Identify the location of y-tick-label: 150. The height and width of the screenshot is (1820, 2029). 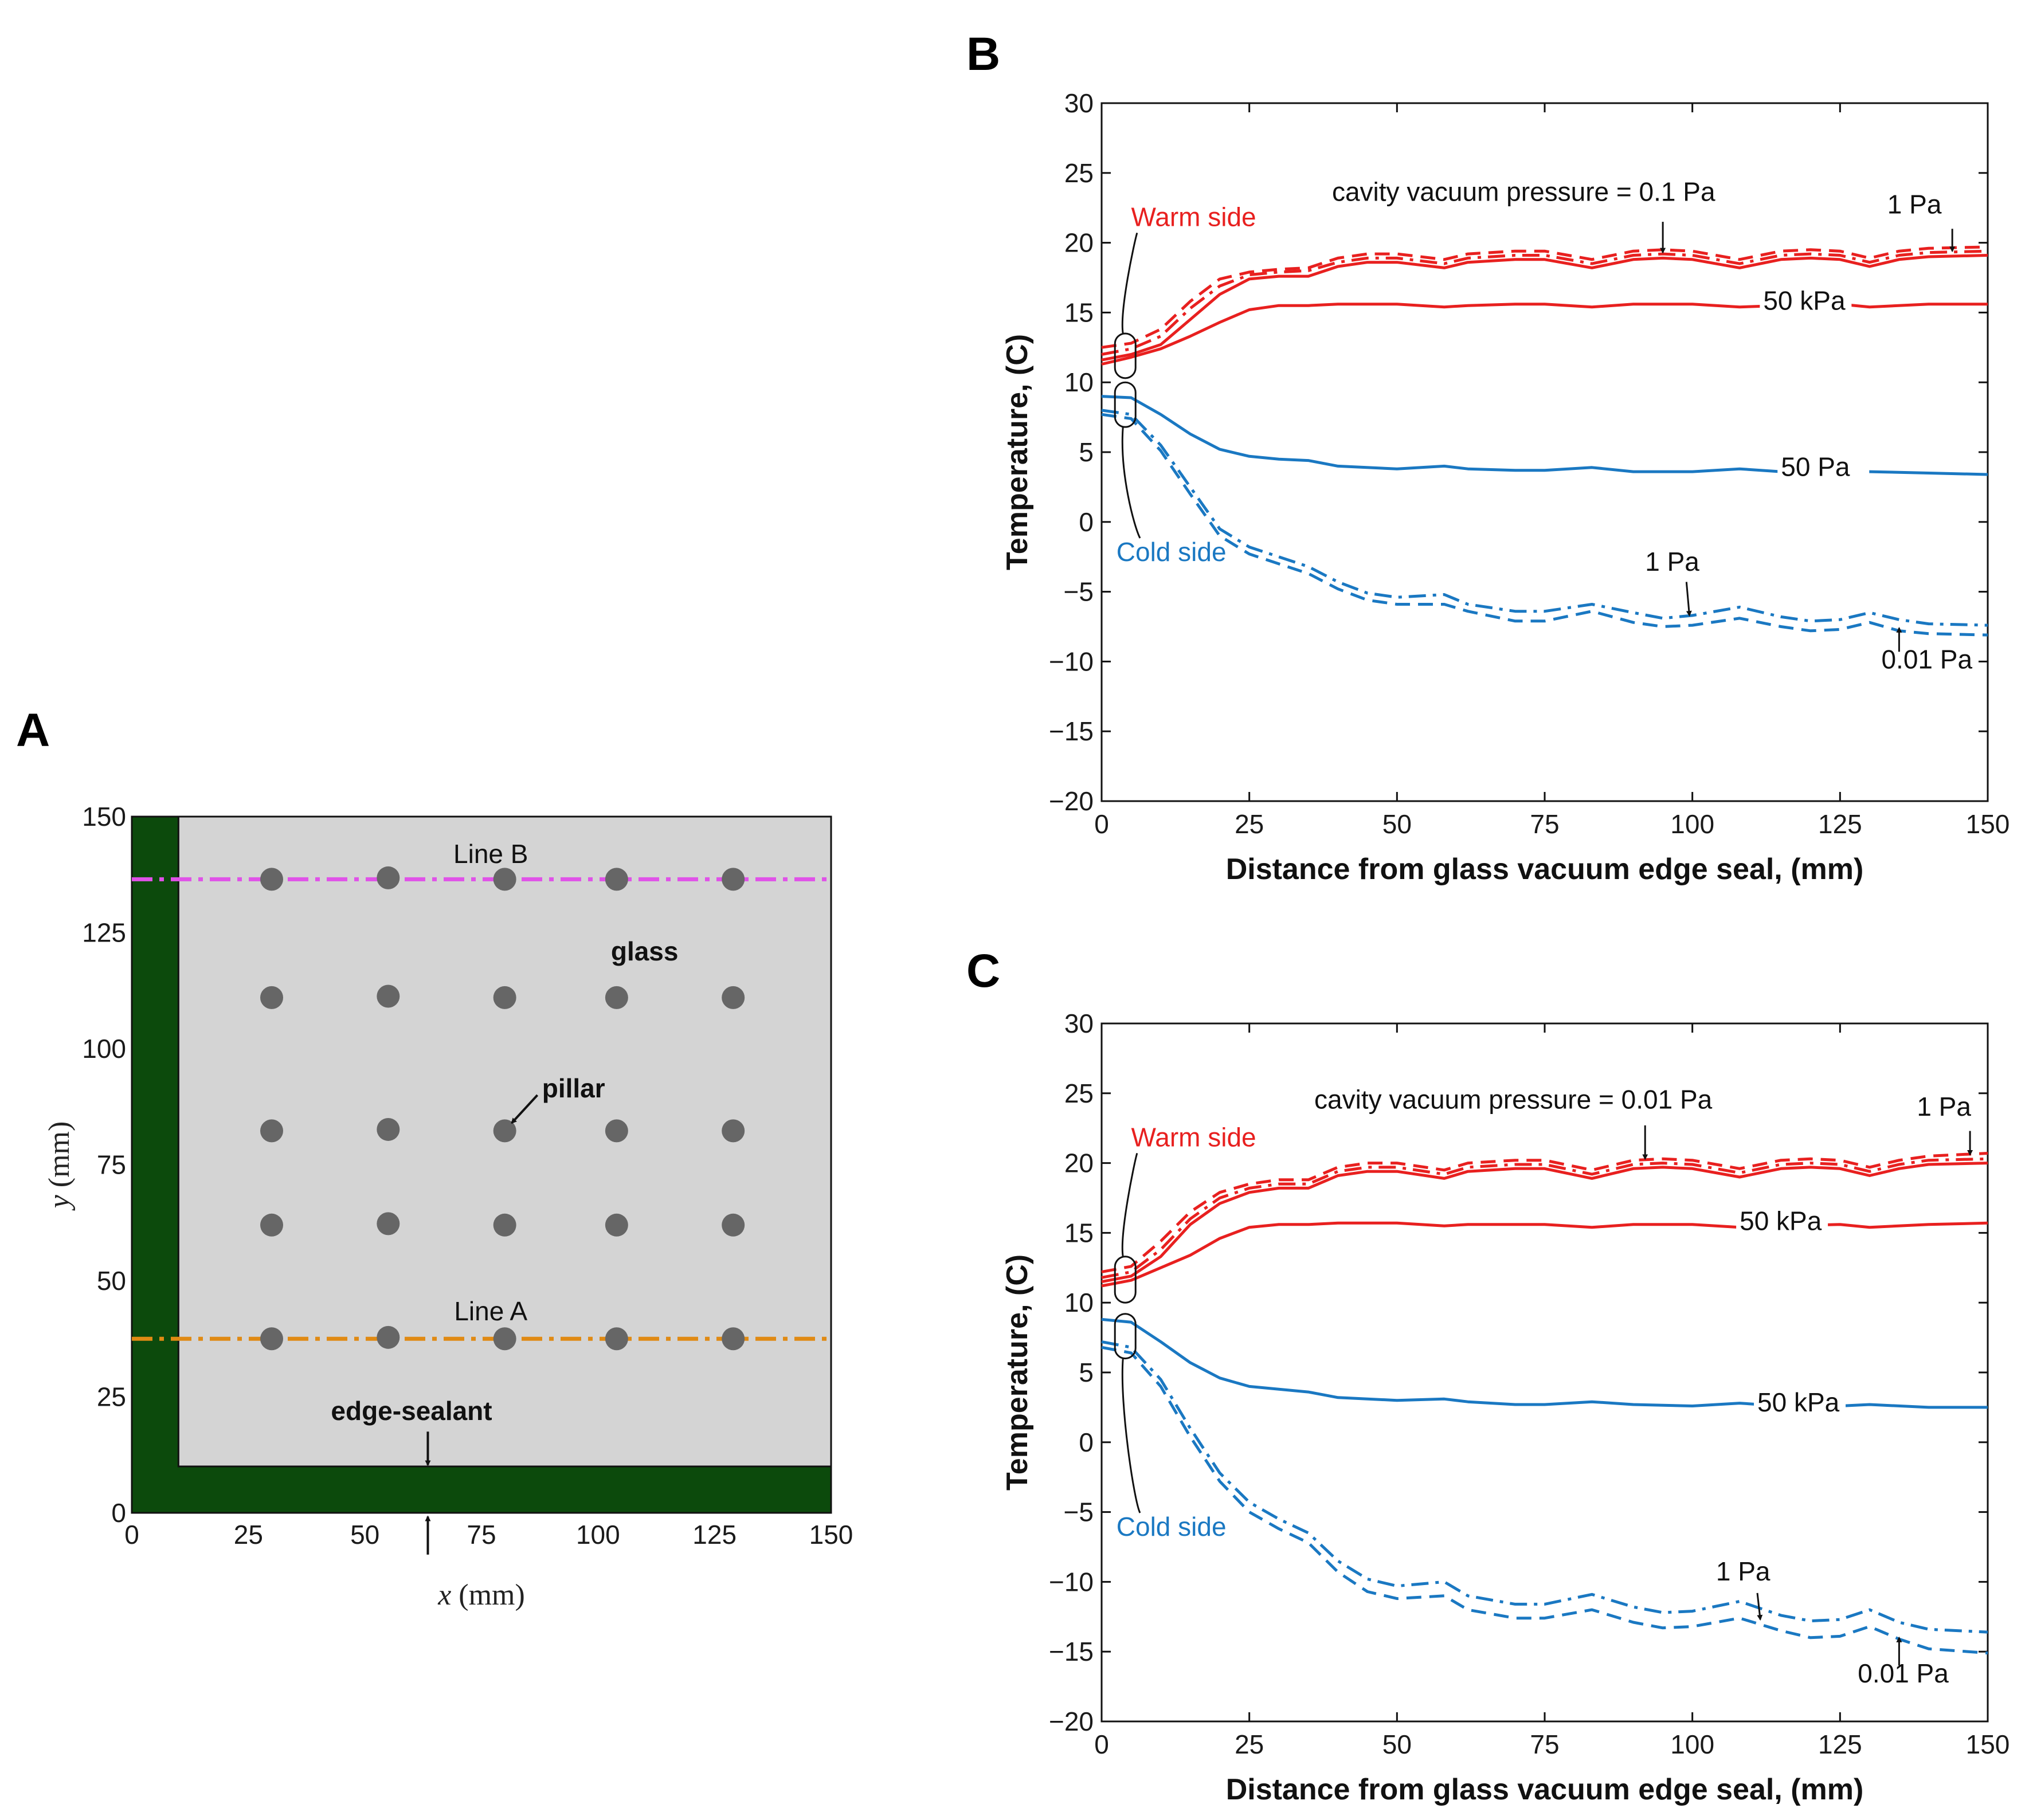
(104, 816).